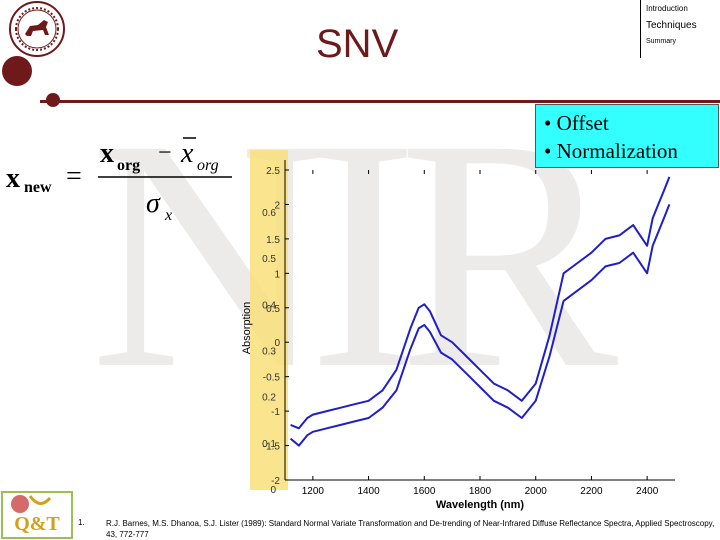 The image size is (720, 540). What do you see at coordinates (128, 165) in the screenshot?
I see `formula-numerator-x-sub: org` at bounding box center [128, 165].